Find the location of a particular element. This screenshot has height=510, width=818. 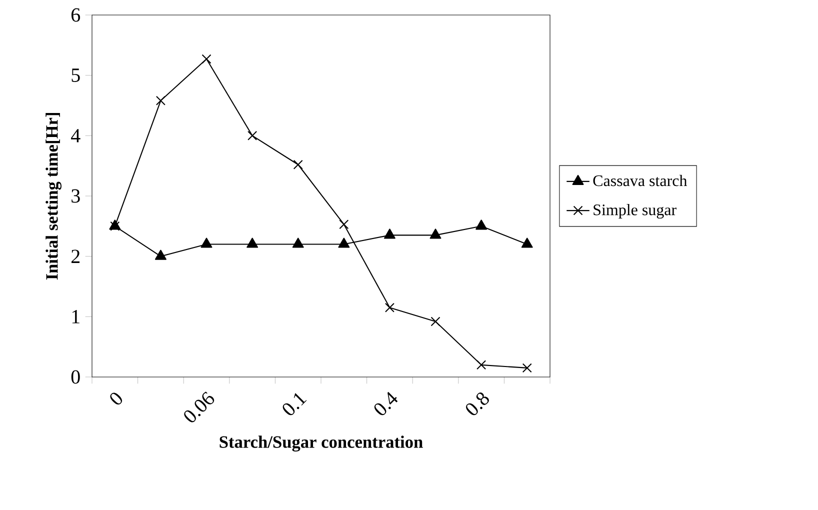

x-tick-label: 0.06 is located at coordinates (199, 407).